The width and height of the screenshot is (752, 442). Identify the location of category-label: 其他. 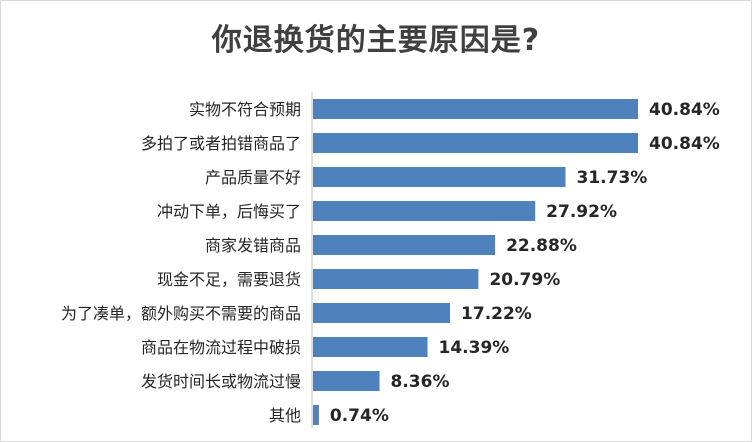
(285, 415).